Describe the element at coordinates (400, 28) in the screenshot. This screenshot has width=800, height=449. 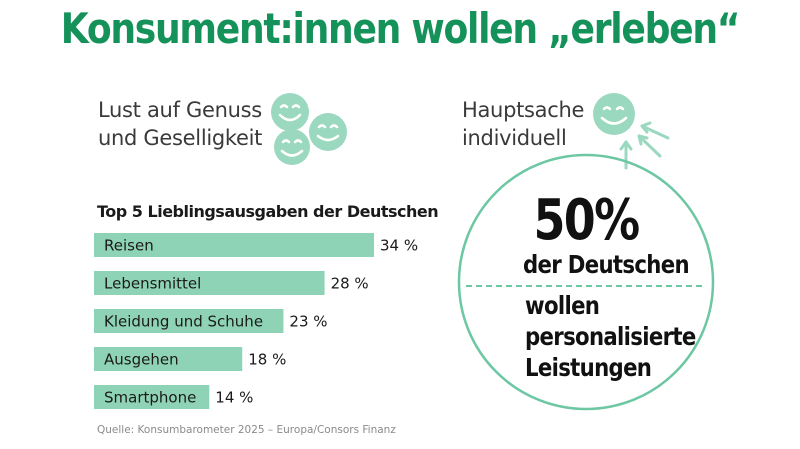
I see `headline: Konsument:innen wollen „erleben“` at that location.